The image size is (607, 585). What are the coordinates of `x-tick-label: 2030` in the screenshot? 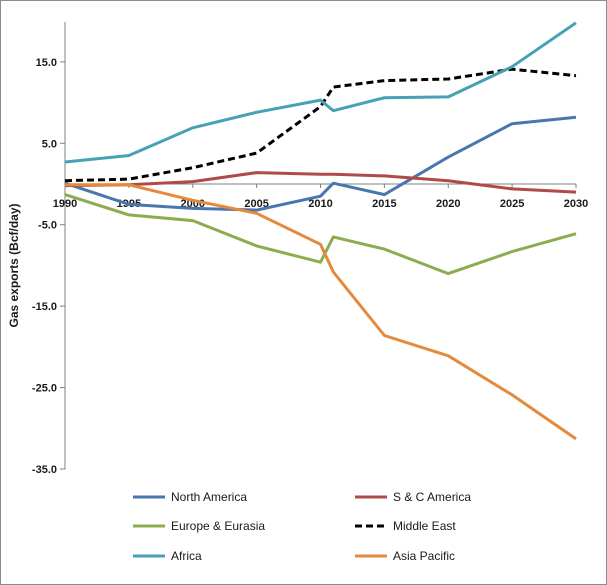 It's located at (576, 204).